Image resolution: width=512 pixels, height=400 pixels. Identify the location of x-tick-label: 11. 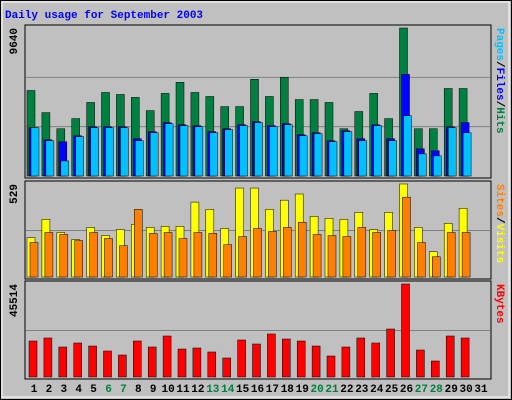
(183, 390).